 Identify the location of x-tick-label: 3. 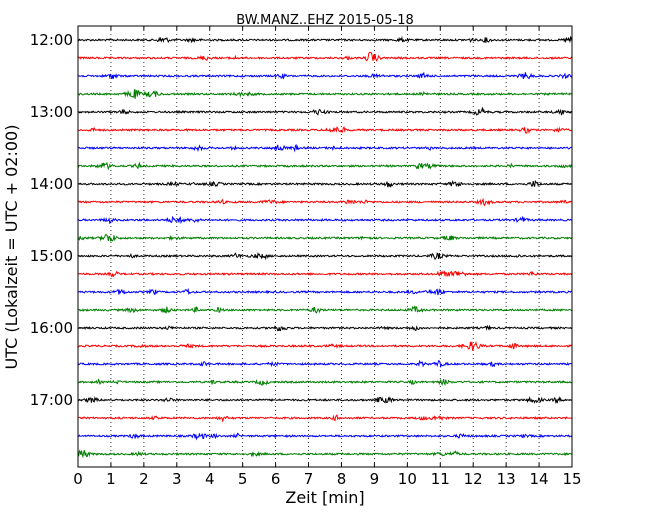
(177, 479).